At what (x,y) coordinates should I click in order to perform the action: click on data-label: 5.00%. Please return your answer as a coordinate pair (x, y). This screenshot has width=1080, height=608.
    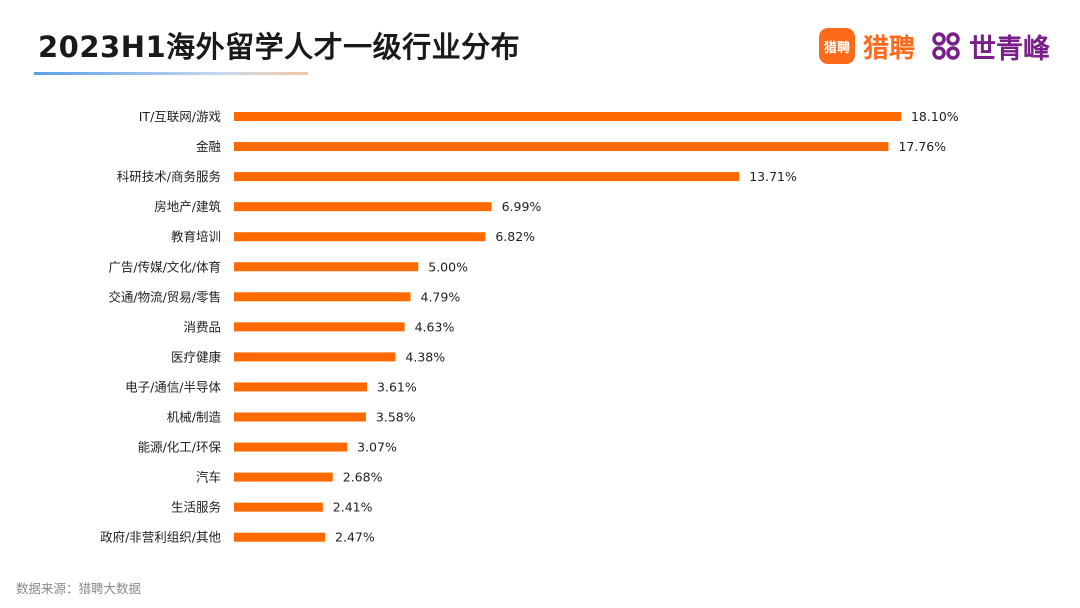
    Looking at the image, I should click on (448, 266).